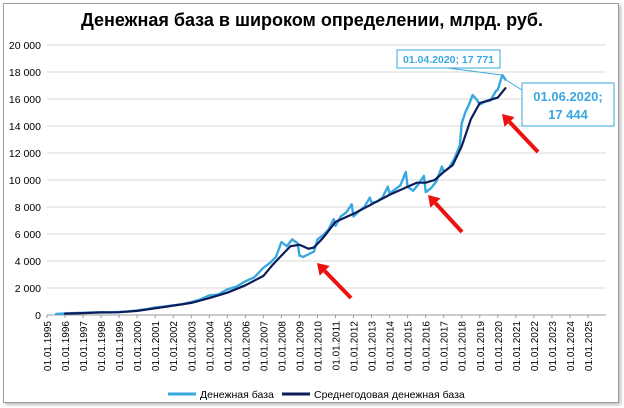 This screenshot has width=624, height=408. I want to click on x-tick-label: 01.01.2016, so click(427, 346).